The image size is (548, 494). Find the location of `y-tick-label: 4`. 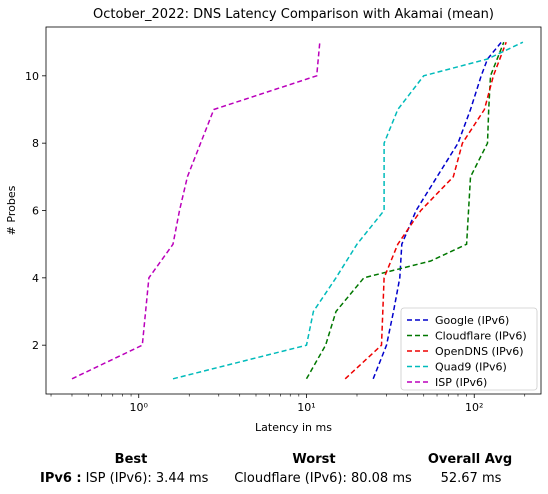

y-tick-label: 4 is located at coordinates (35, 278).